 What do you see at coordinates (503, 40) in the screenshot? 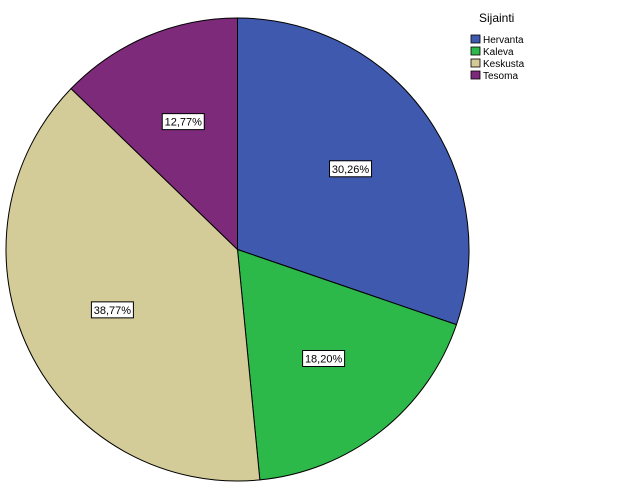
I see `legend-label: Hervanta` at bounding box center [503, 40].